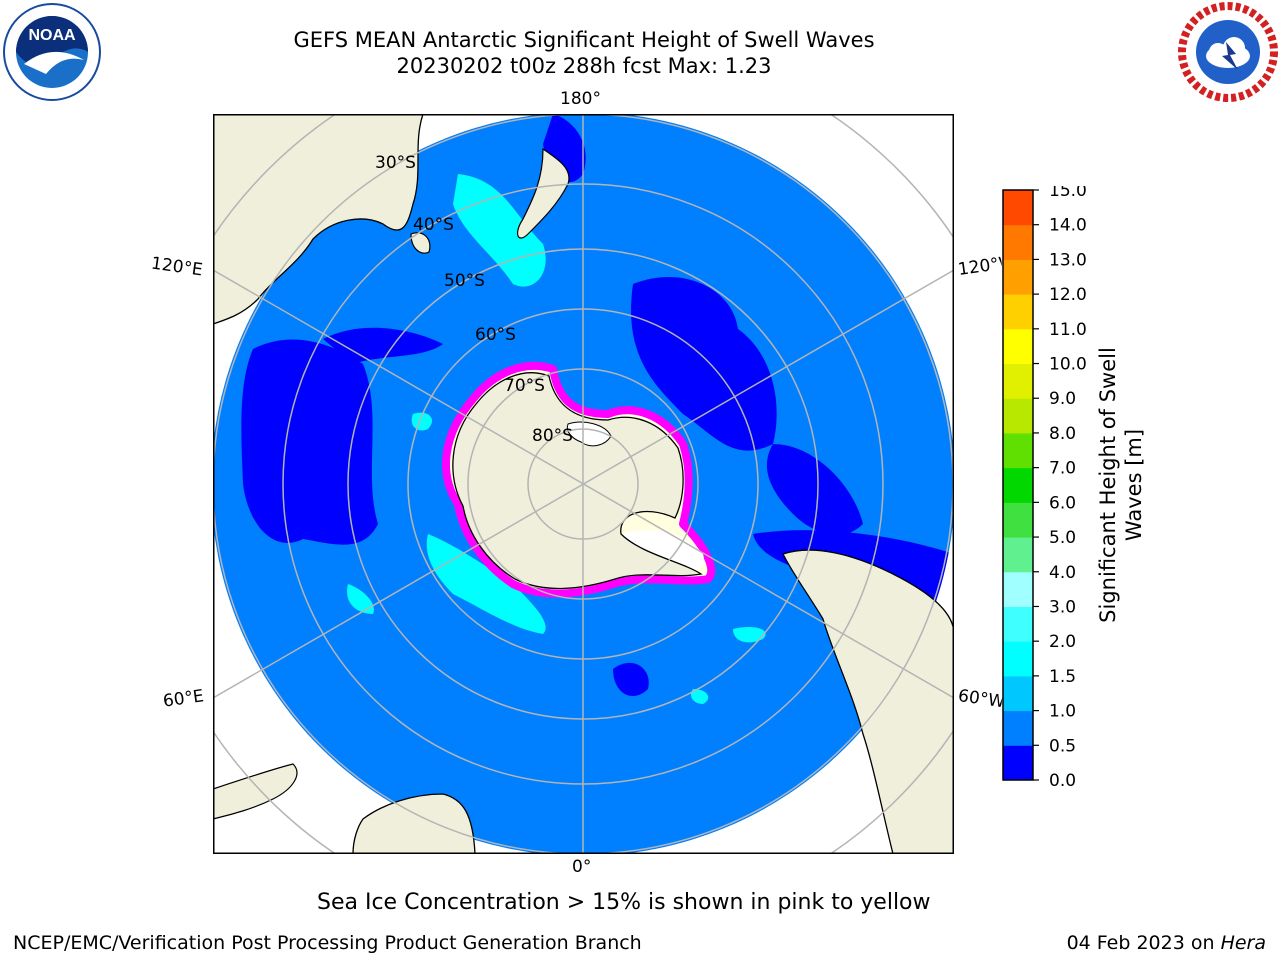  What do you see at coordinates (1068, 330) in the screenshot?
I see `colorbar-tick-label: 11.0` at bounding box center [1068, 330].